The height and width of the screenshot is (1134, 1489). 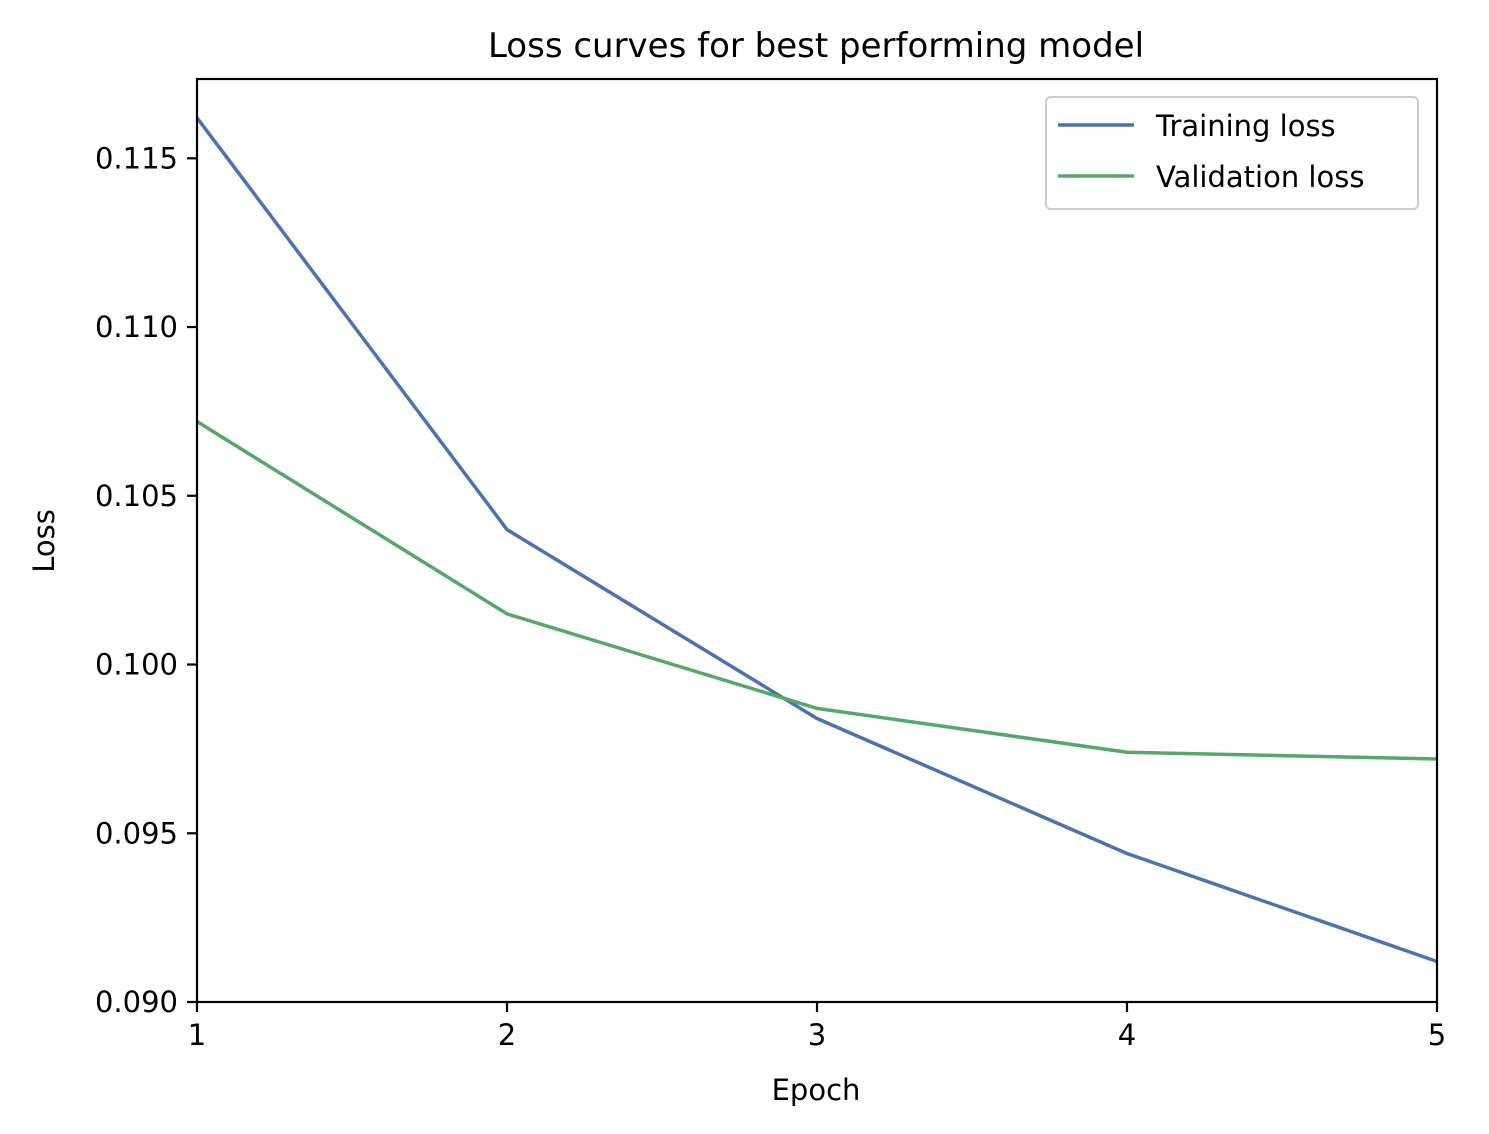 What do you see at coordinates (136, 158) in the screenshot?
I see `y-tick-label: 0.115` at bounding box center [136, 158].